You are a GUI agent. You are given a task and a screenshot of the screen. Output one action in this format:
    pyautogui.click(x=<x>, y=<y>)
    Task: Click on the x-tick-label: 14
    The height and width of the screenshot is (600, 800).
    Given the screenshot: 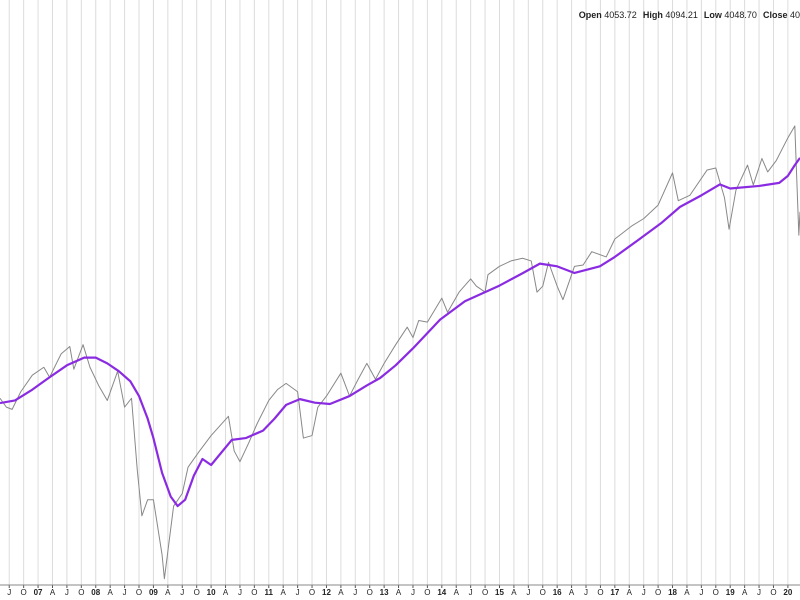 What is the action you would take?
    pyautogui.click(x=441, y=592)
    